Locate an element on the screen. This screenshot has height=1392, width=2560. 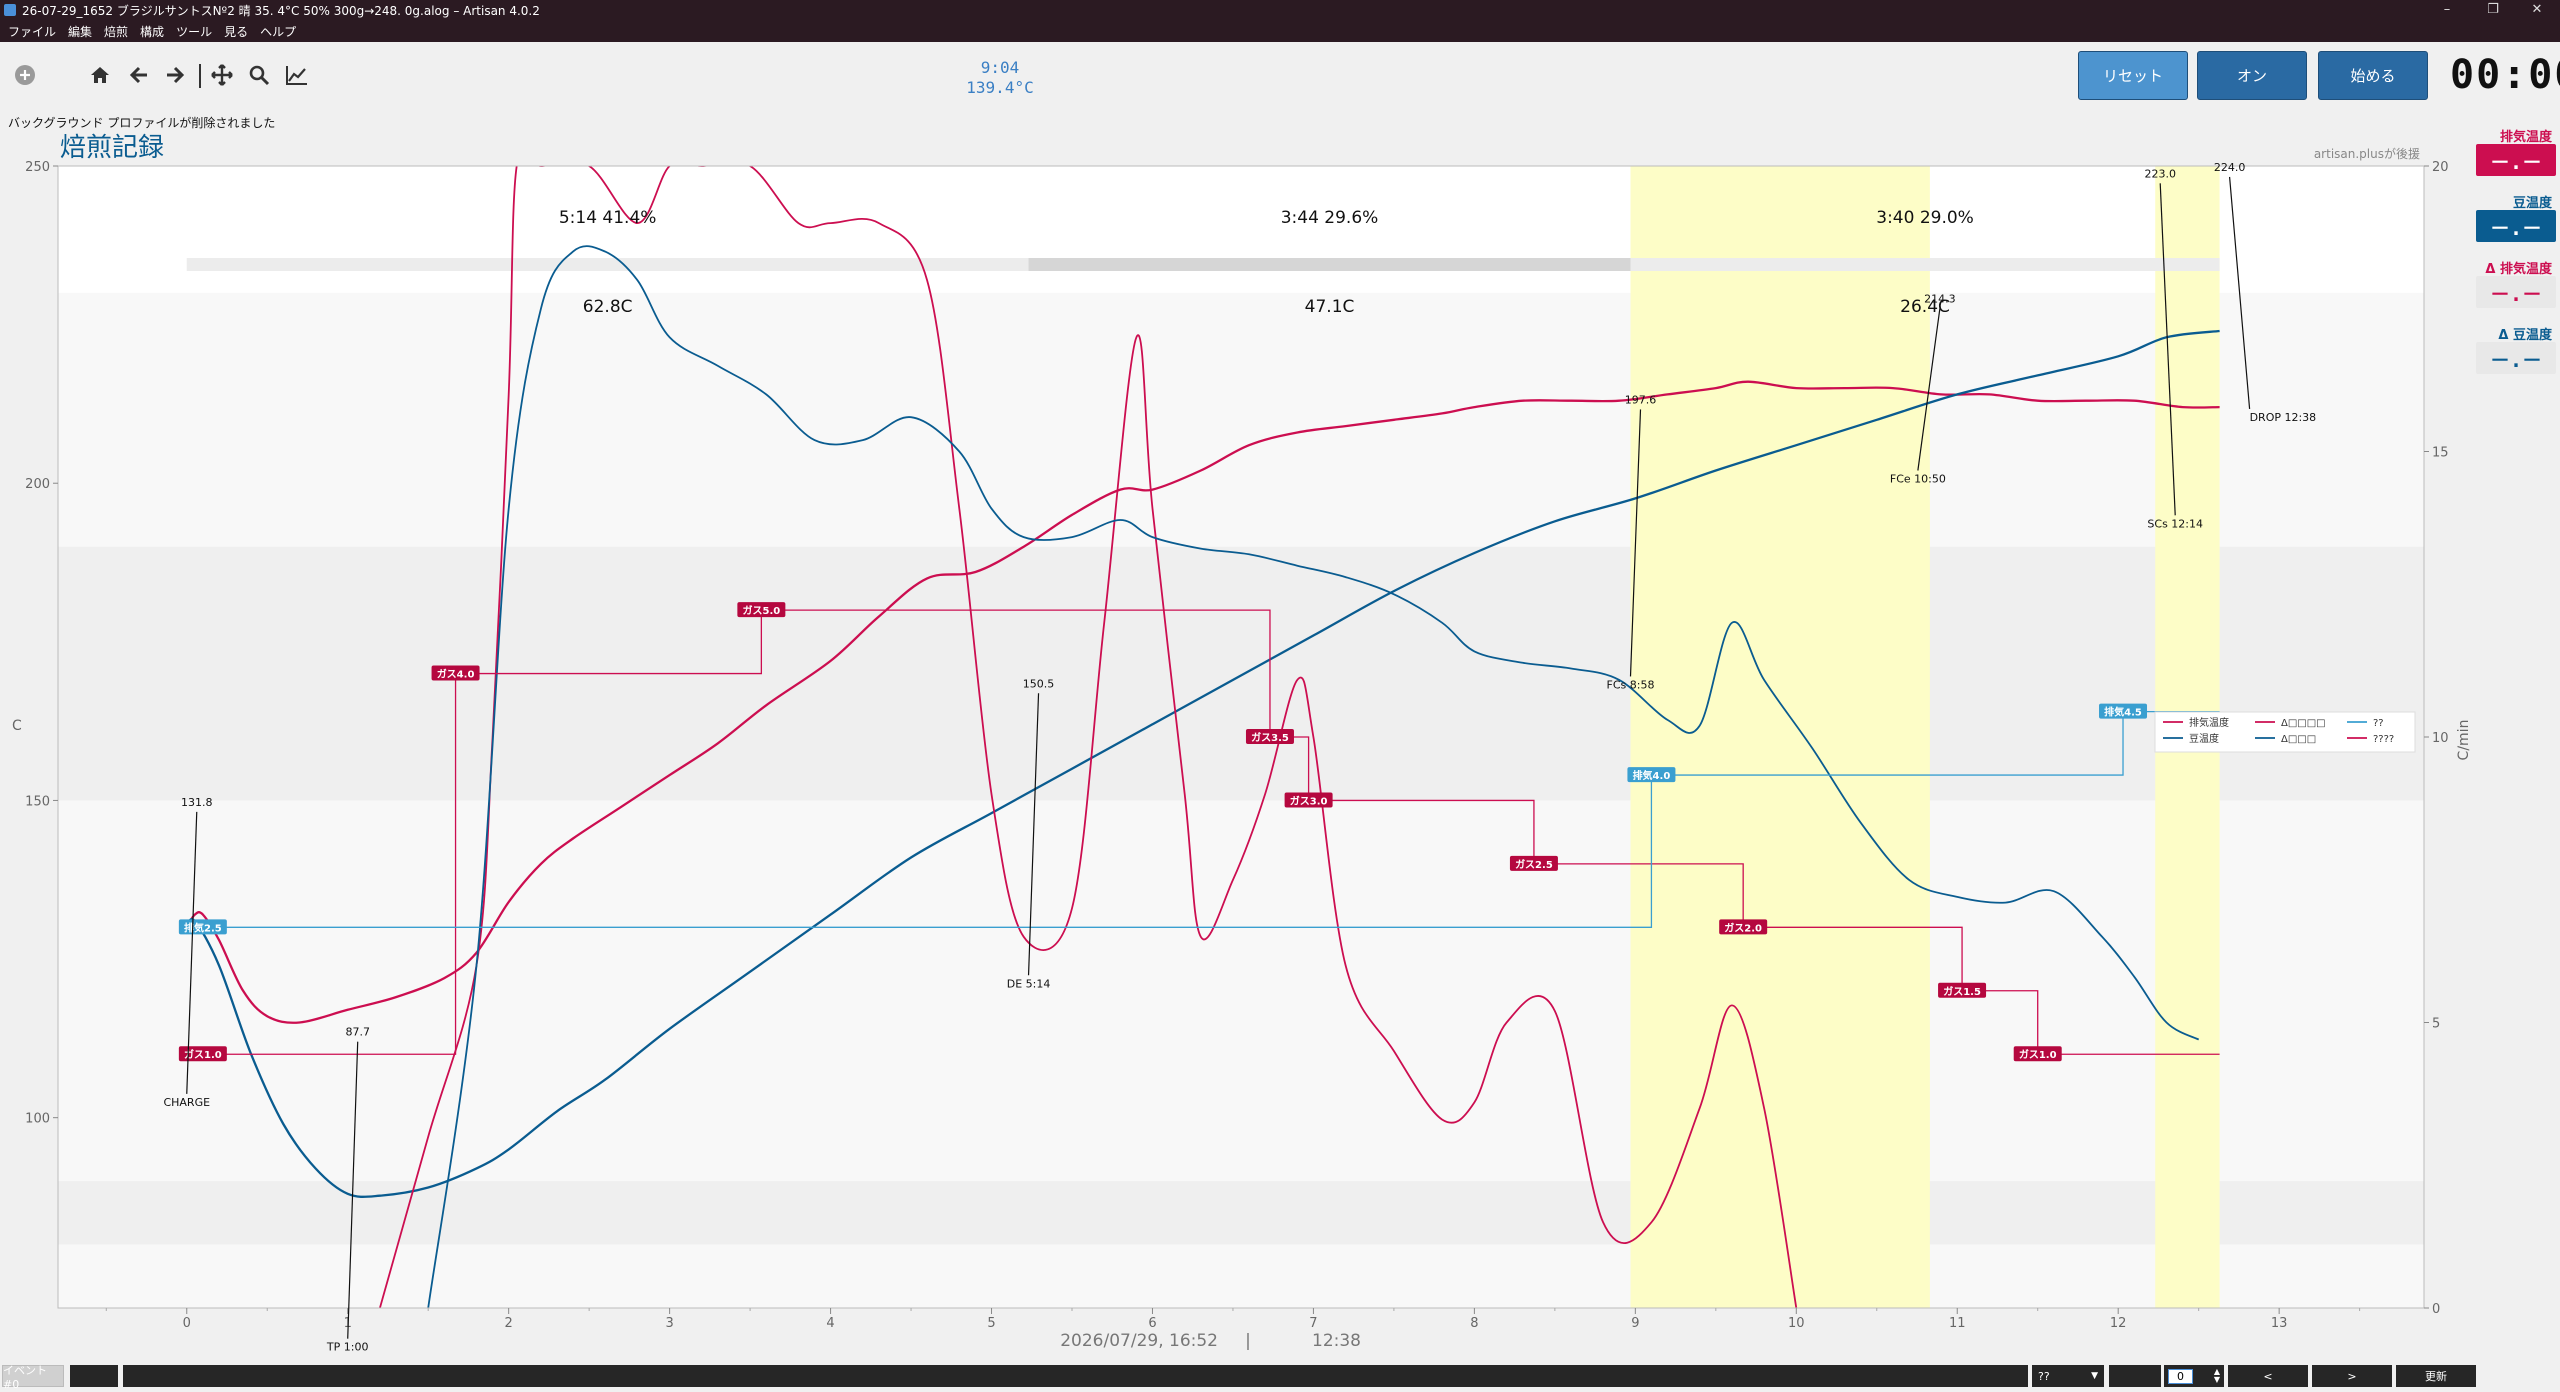
lcd-temp: 139.4°C is located at coordinates (1000, 87).